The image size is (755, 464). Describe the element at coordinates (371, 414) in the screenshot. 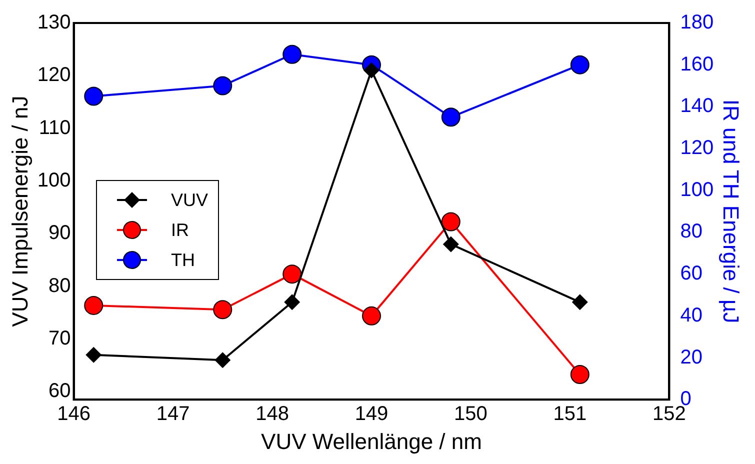

I see `x-tick-label: 149` at that location.